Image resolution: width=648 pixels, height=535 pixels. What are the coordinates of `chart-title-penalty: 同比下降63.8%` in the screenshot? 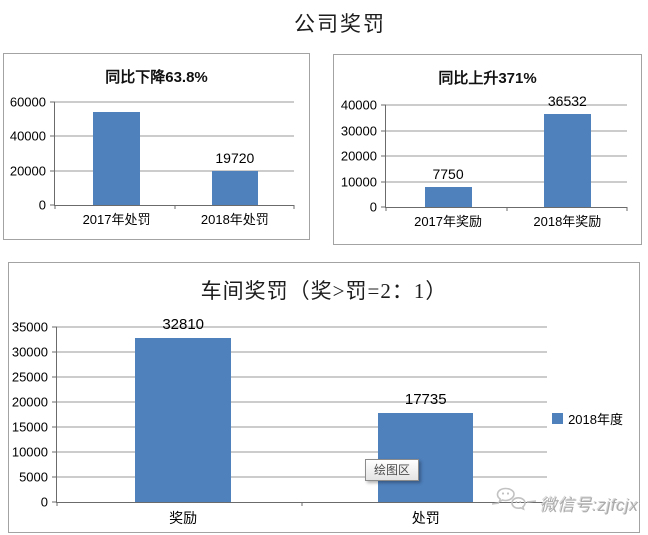 It's located at (156, 77).